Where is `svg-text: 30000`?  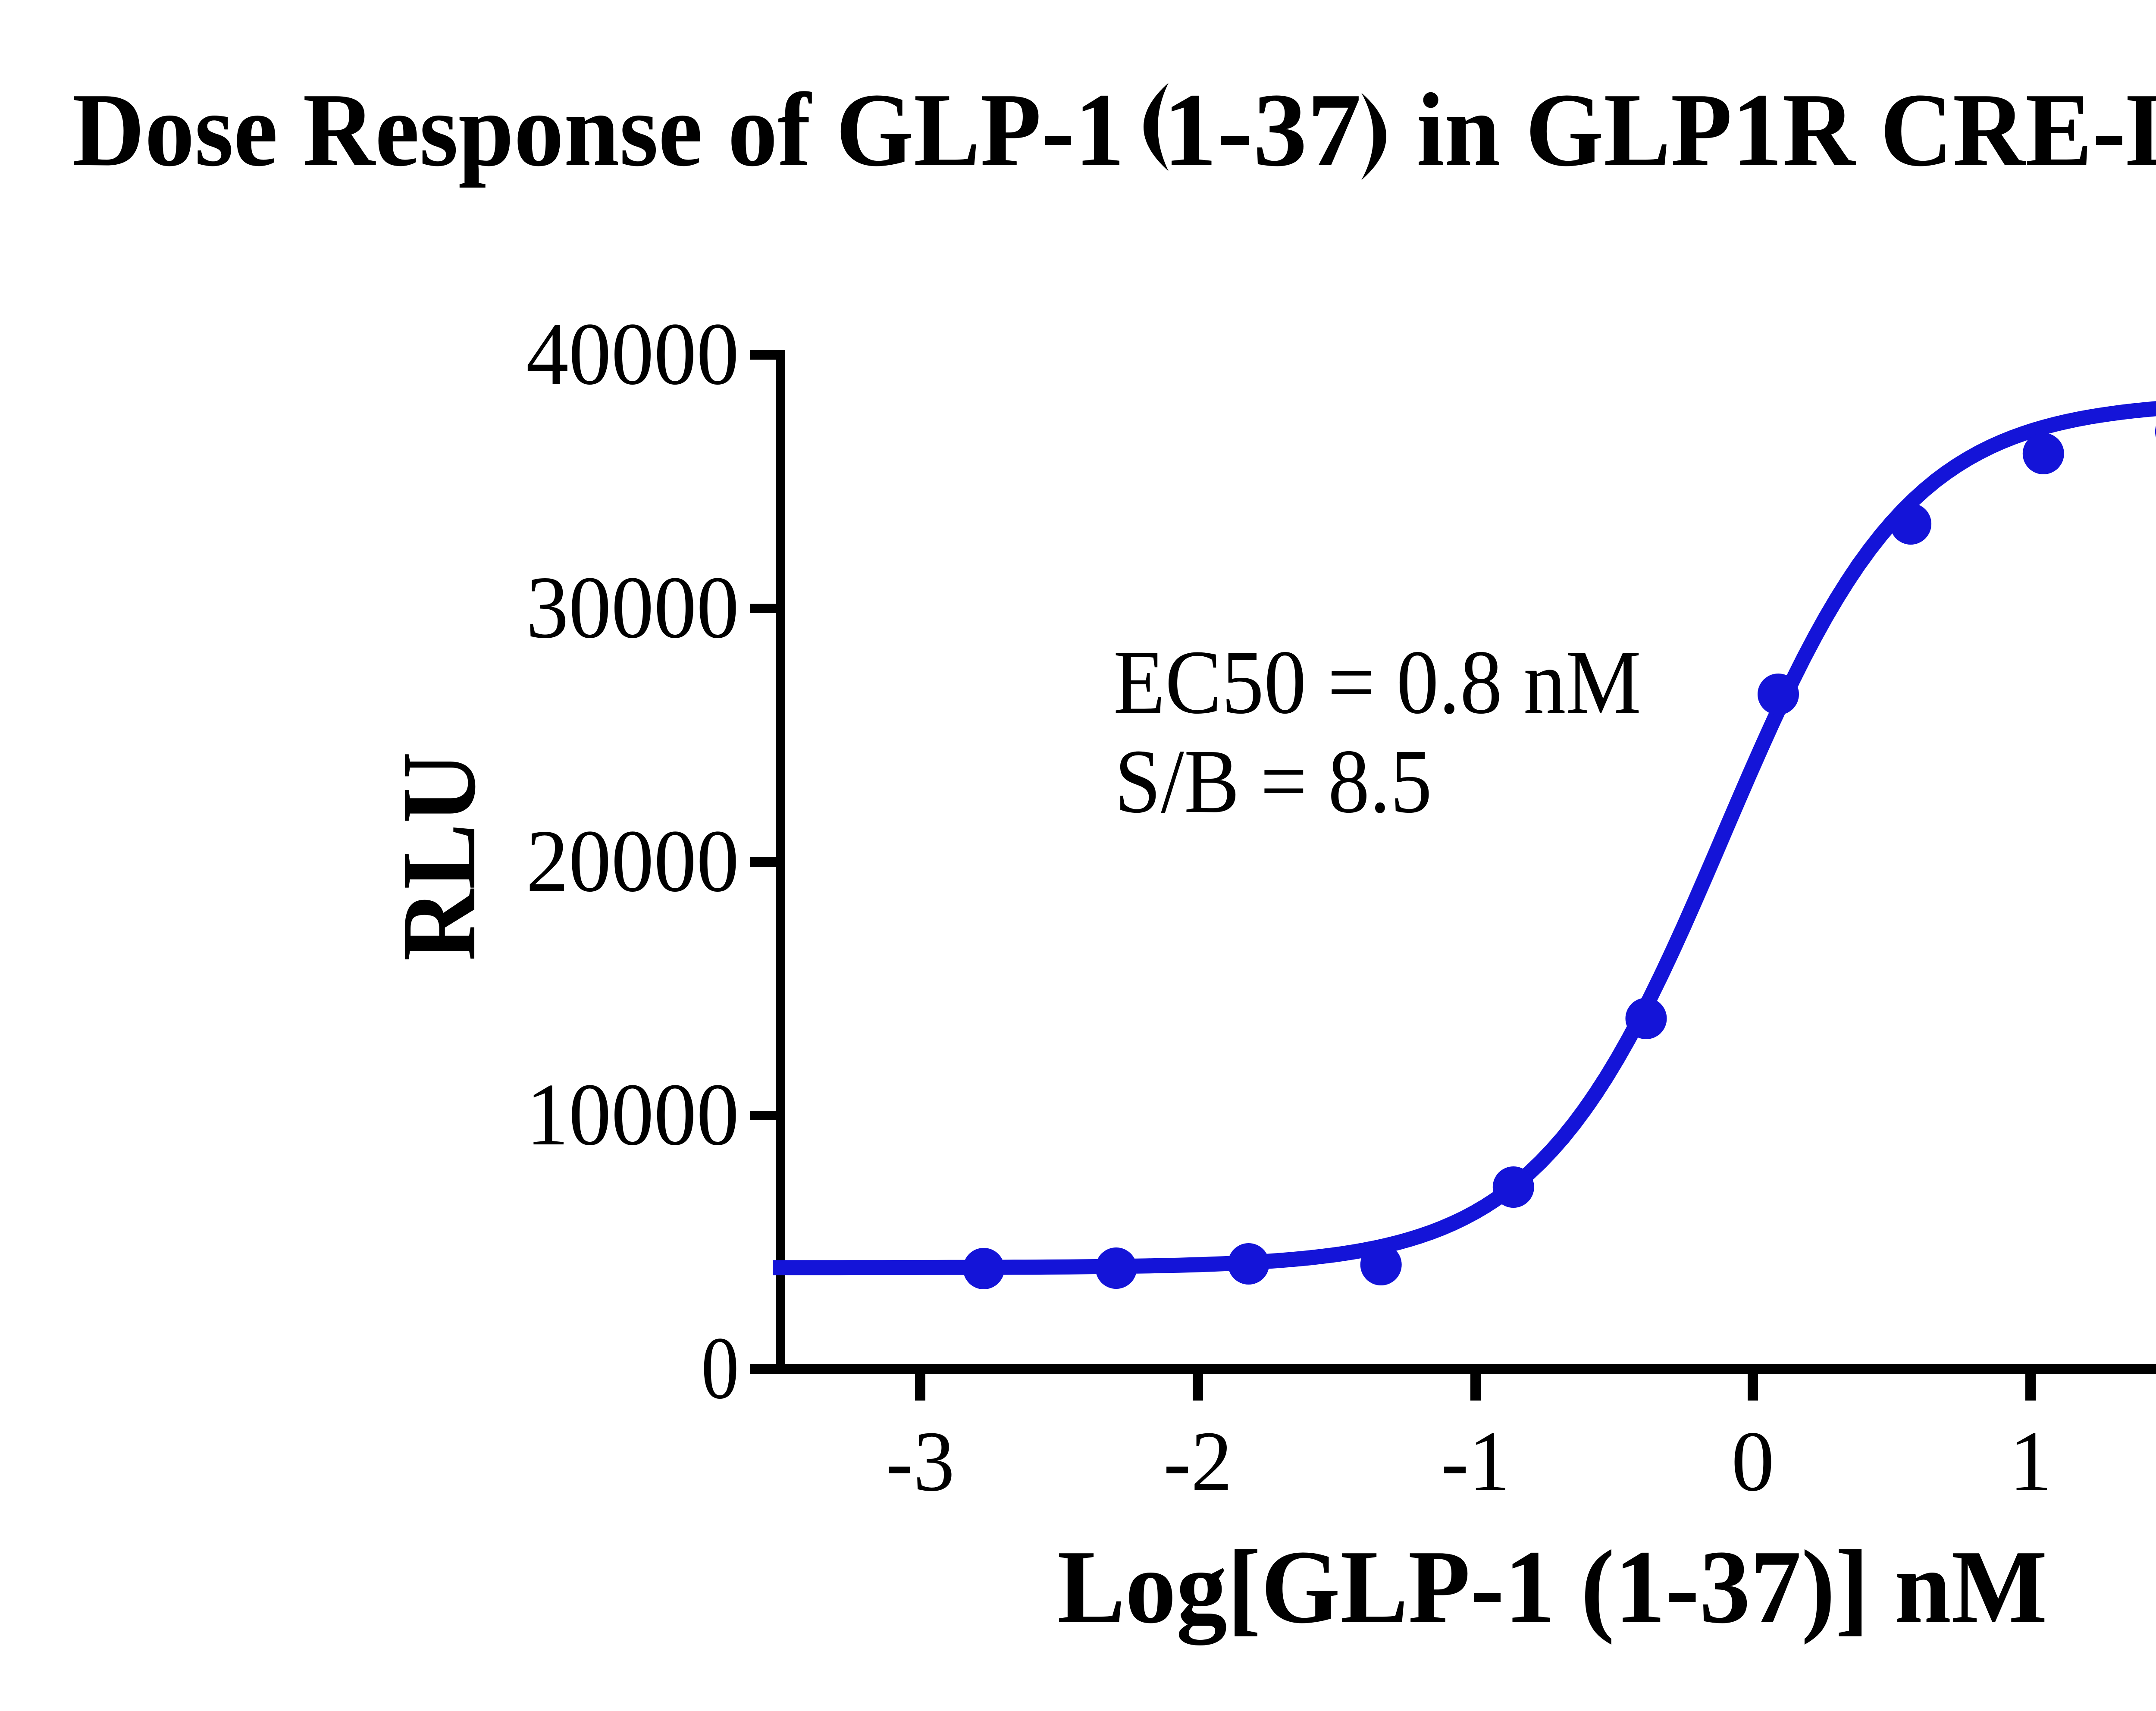
svg-text: 30000 is located at coordinates (632, 607).